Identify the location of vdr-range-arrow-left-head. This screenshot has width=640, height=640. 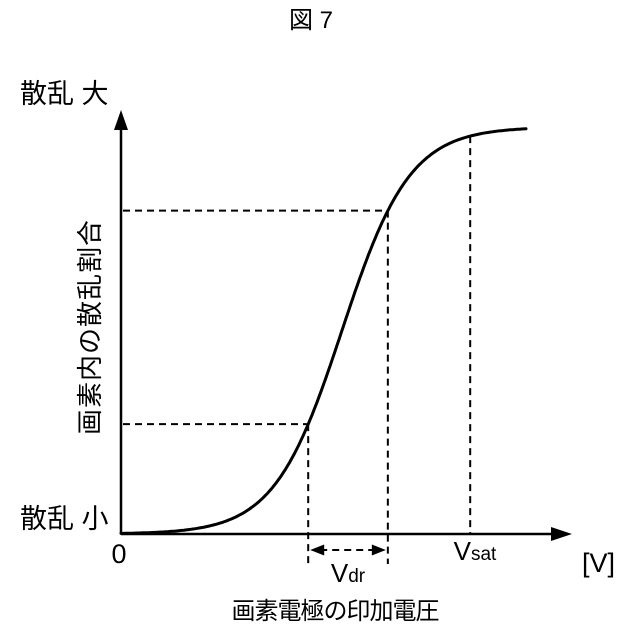
(317, 550).